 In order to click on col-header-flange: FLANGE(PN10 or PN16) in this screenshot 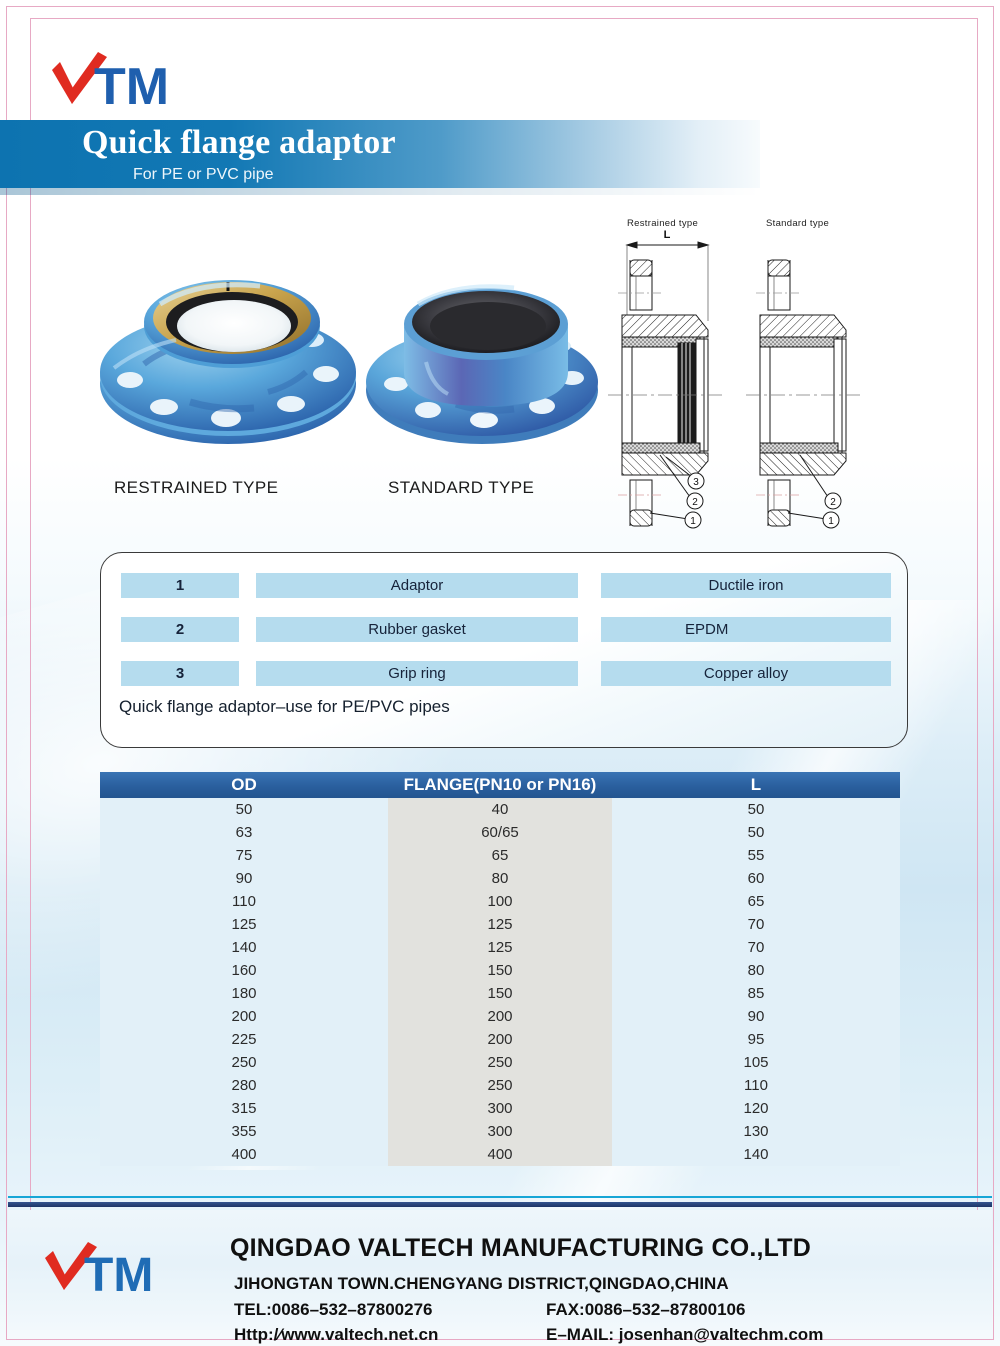, I will do `click(500, 784)`.